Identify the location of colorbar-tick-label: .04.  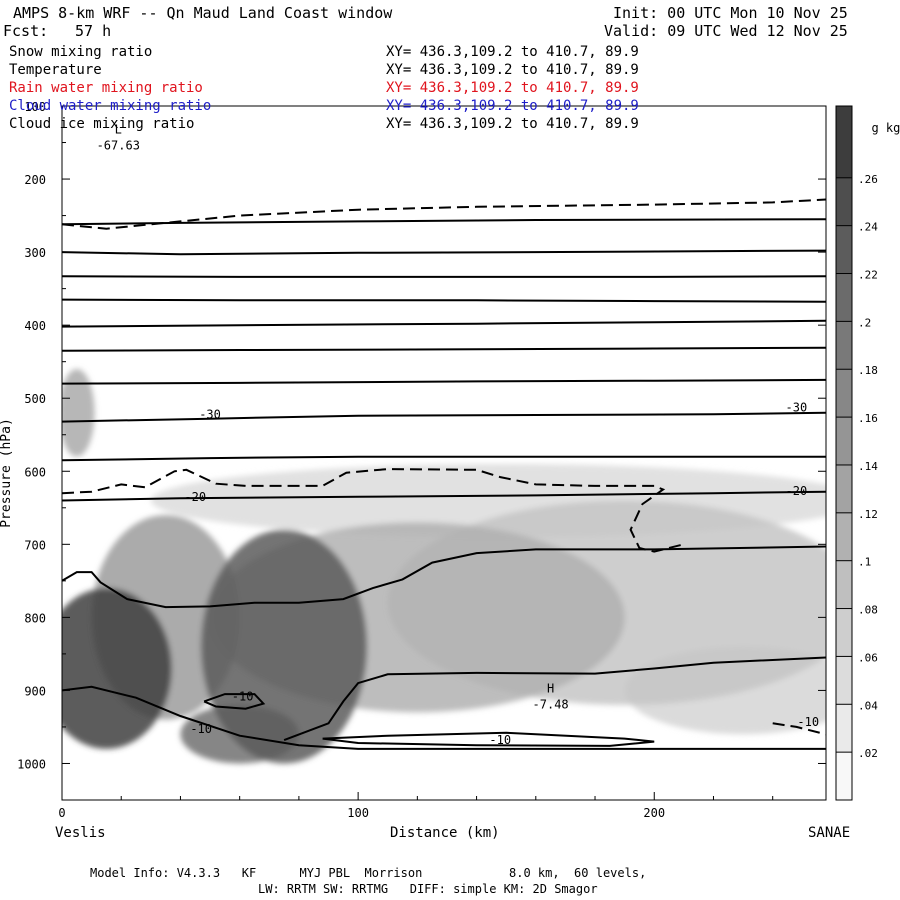
(868, 705).